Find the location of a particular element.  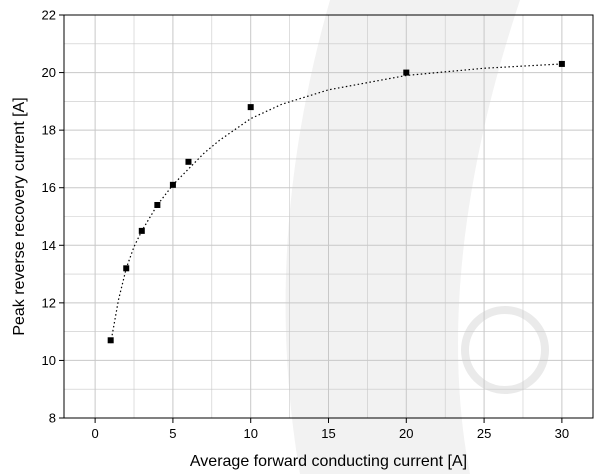

x-tick-labels: 0 5 10 15 20 25 30 is located at coordinates (331, 433).